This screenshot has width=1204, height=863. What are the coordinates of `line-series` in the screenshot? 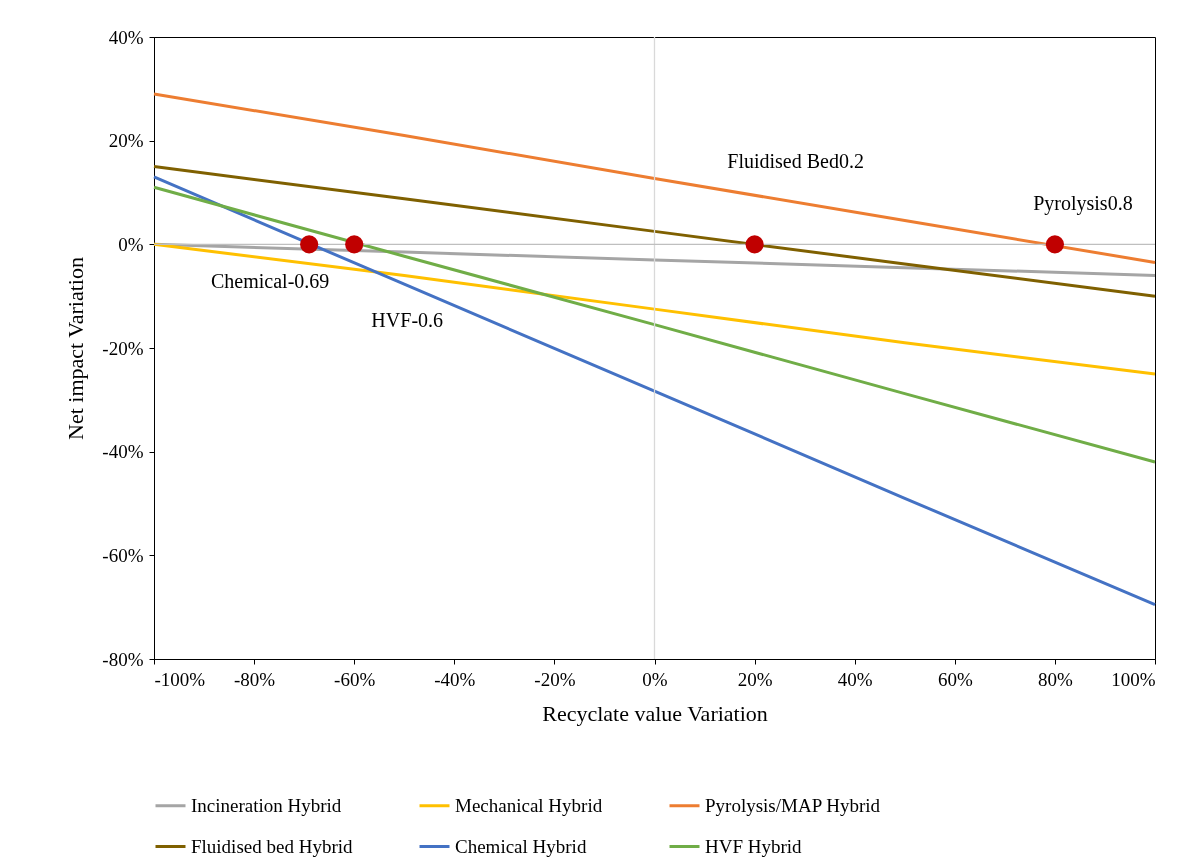 It's located at (654, 309).